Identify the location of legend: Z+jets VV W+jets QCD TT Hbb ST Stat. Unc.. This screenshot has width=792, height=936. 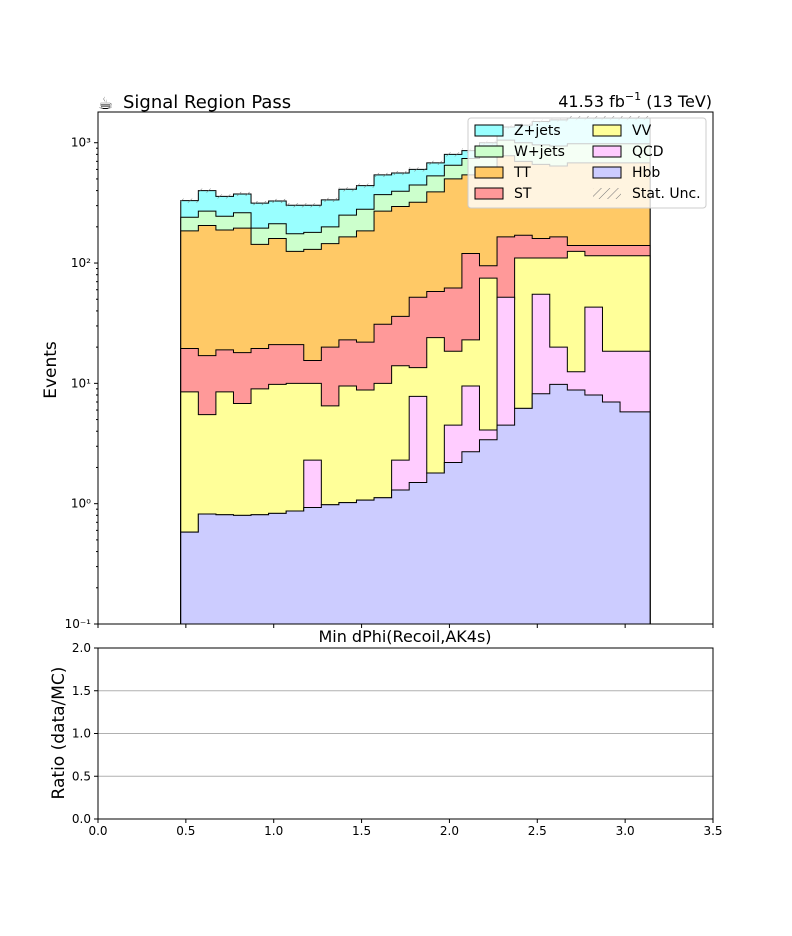
(587, 163).